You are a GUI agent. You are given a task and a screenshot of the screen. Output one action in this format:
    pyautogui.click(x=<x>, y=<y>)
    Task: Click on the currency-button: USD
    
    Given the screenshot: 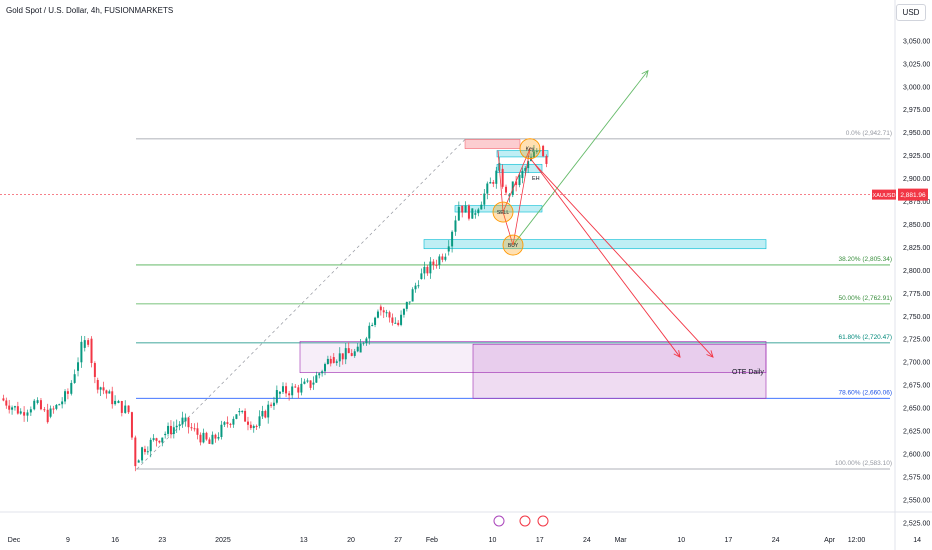 What is the action you would take?
    pyautogui.click(x=911, y=12)
    